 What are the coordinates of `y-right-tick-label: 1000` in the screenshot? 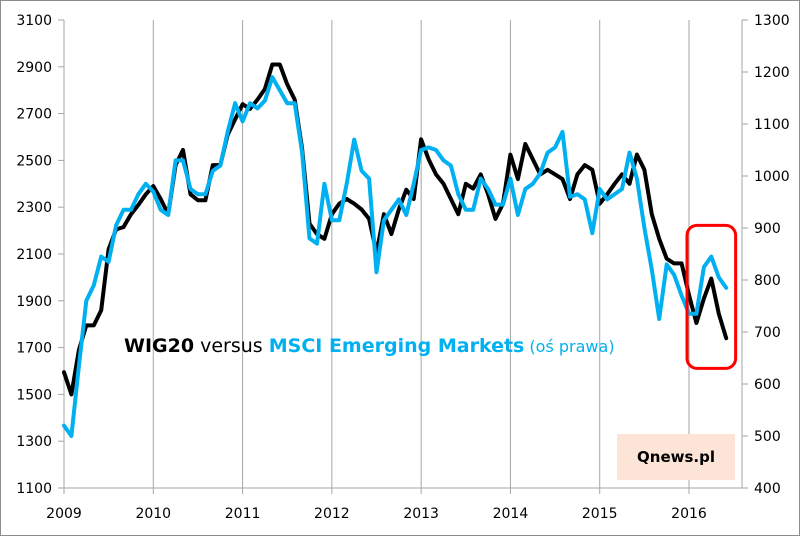 It's located at (772, 177).